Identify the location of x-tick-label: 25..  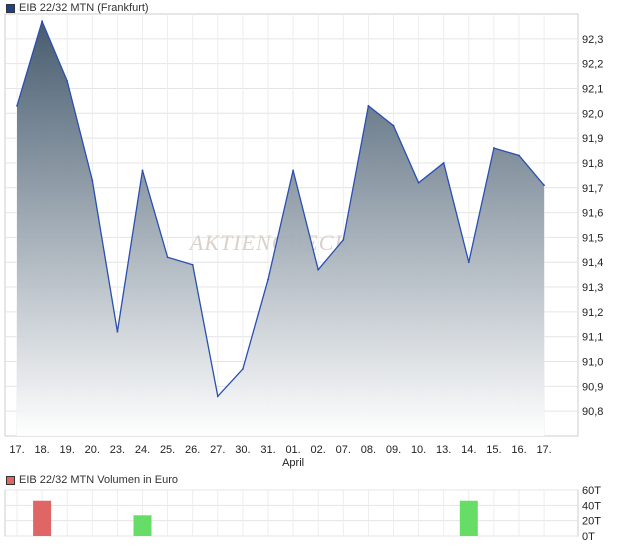
(167, 450).